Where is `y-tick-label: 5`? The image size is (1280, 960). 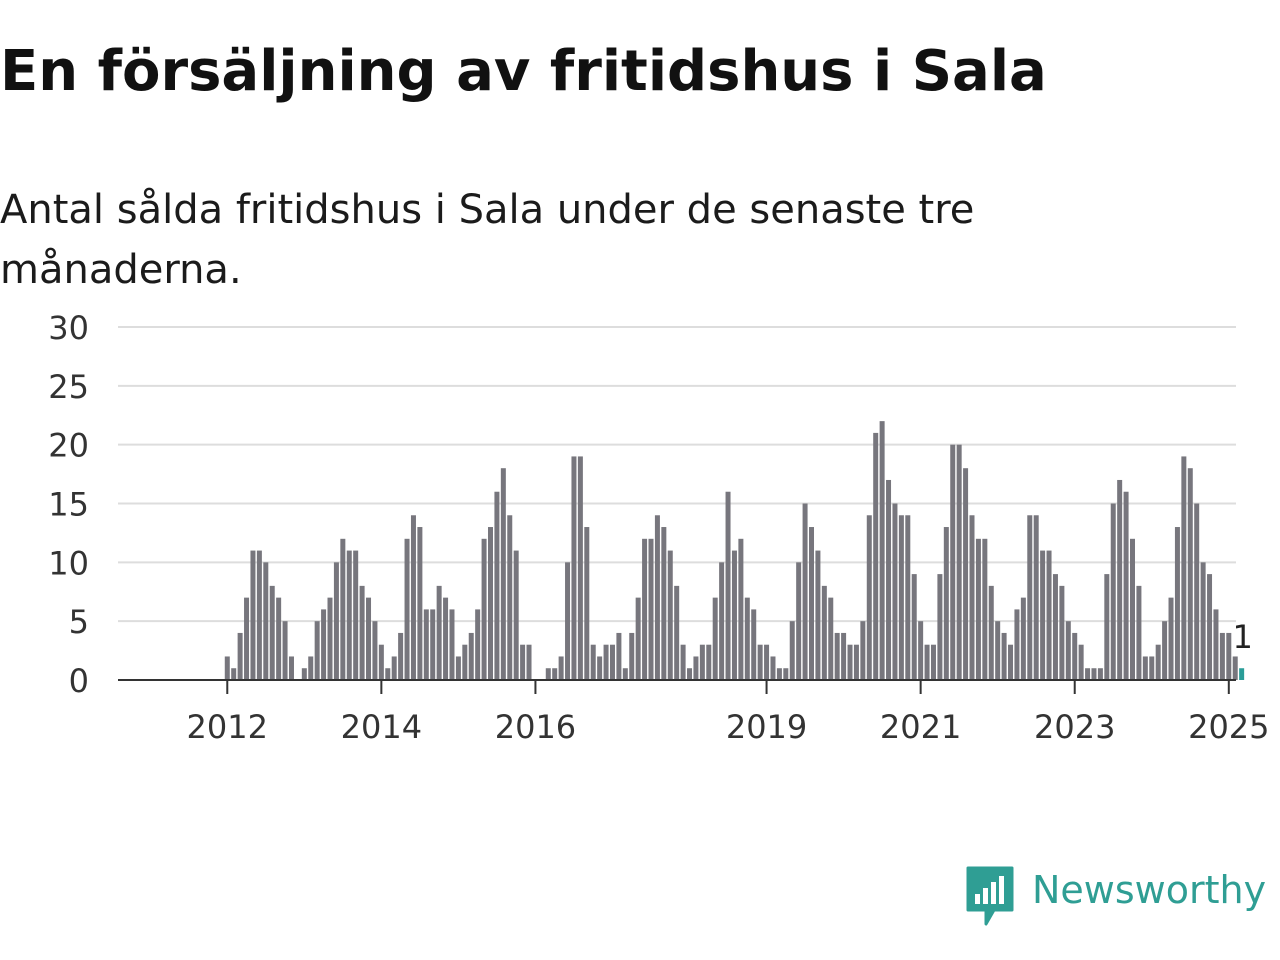
y-tick-label: 5 is located at coordinates (79, 622).